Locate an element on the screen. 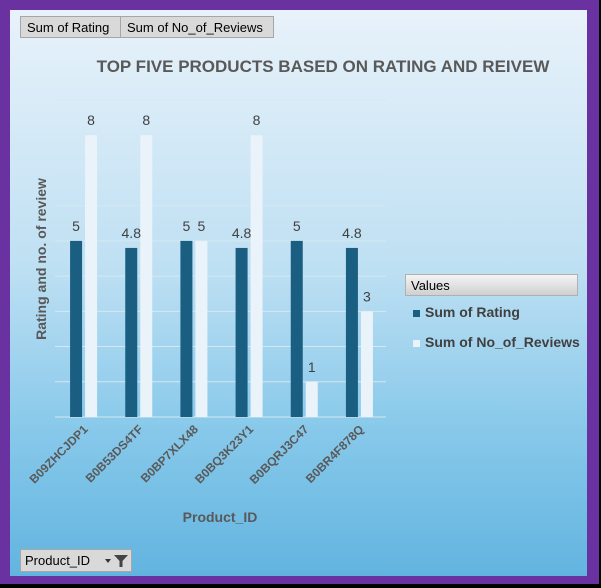 This screenshot has height=588, width=601. y-axis-title: Rating and no. of review is located at coordinates (41, 259).